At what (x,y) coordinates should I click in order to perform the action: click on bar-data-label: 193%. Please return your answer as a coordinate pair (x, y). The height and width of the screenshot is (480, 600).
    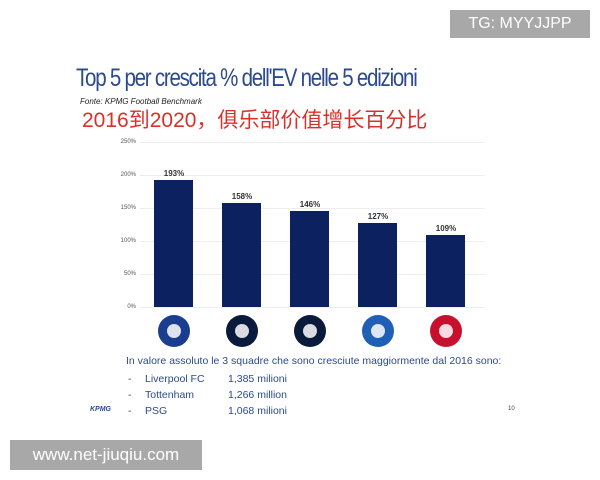
    Looking at the image, I should click on (174, 173).